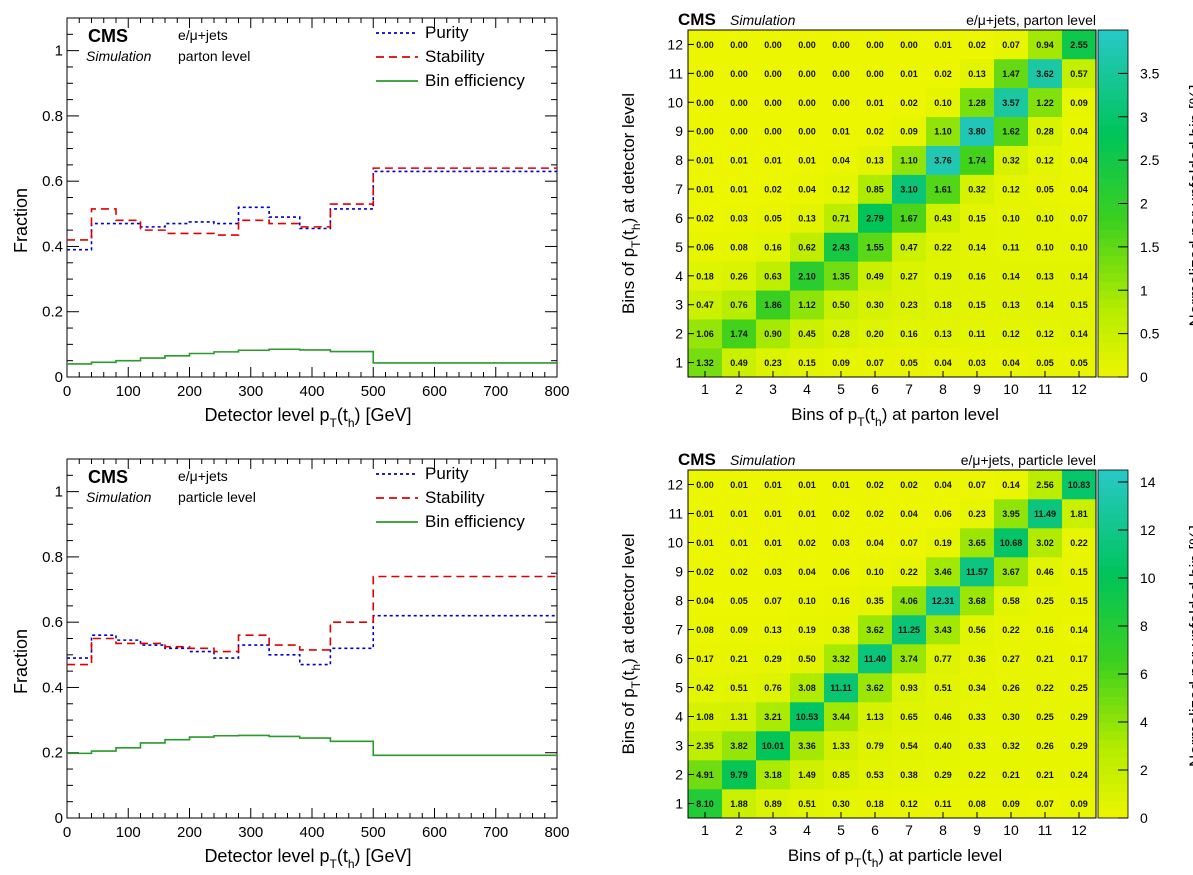  I want to click on cell-value-label: 1.08, so click(705, 717).